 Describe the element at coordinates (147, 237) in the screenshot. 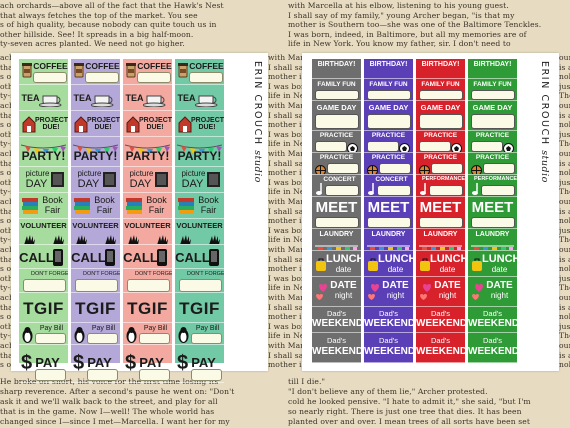

I see `hands-icon` at that location.